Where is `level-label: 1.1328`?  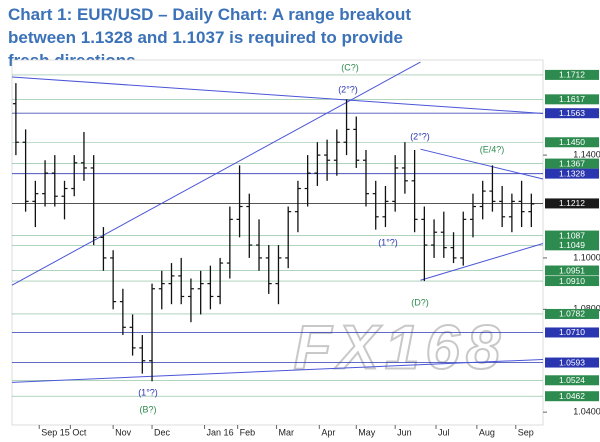
level-label: 1.1328 is located at coordinates (572, 173).